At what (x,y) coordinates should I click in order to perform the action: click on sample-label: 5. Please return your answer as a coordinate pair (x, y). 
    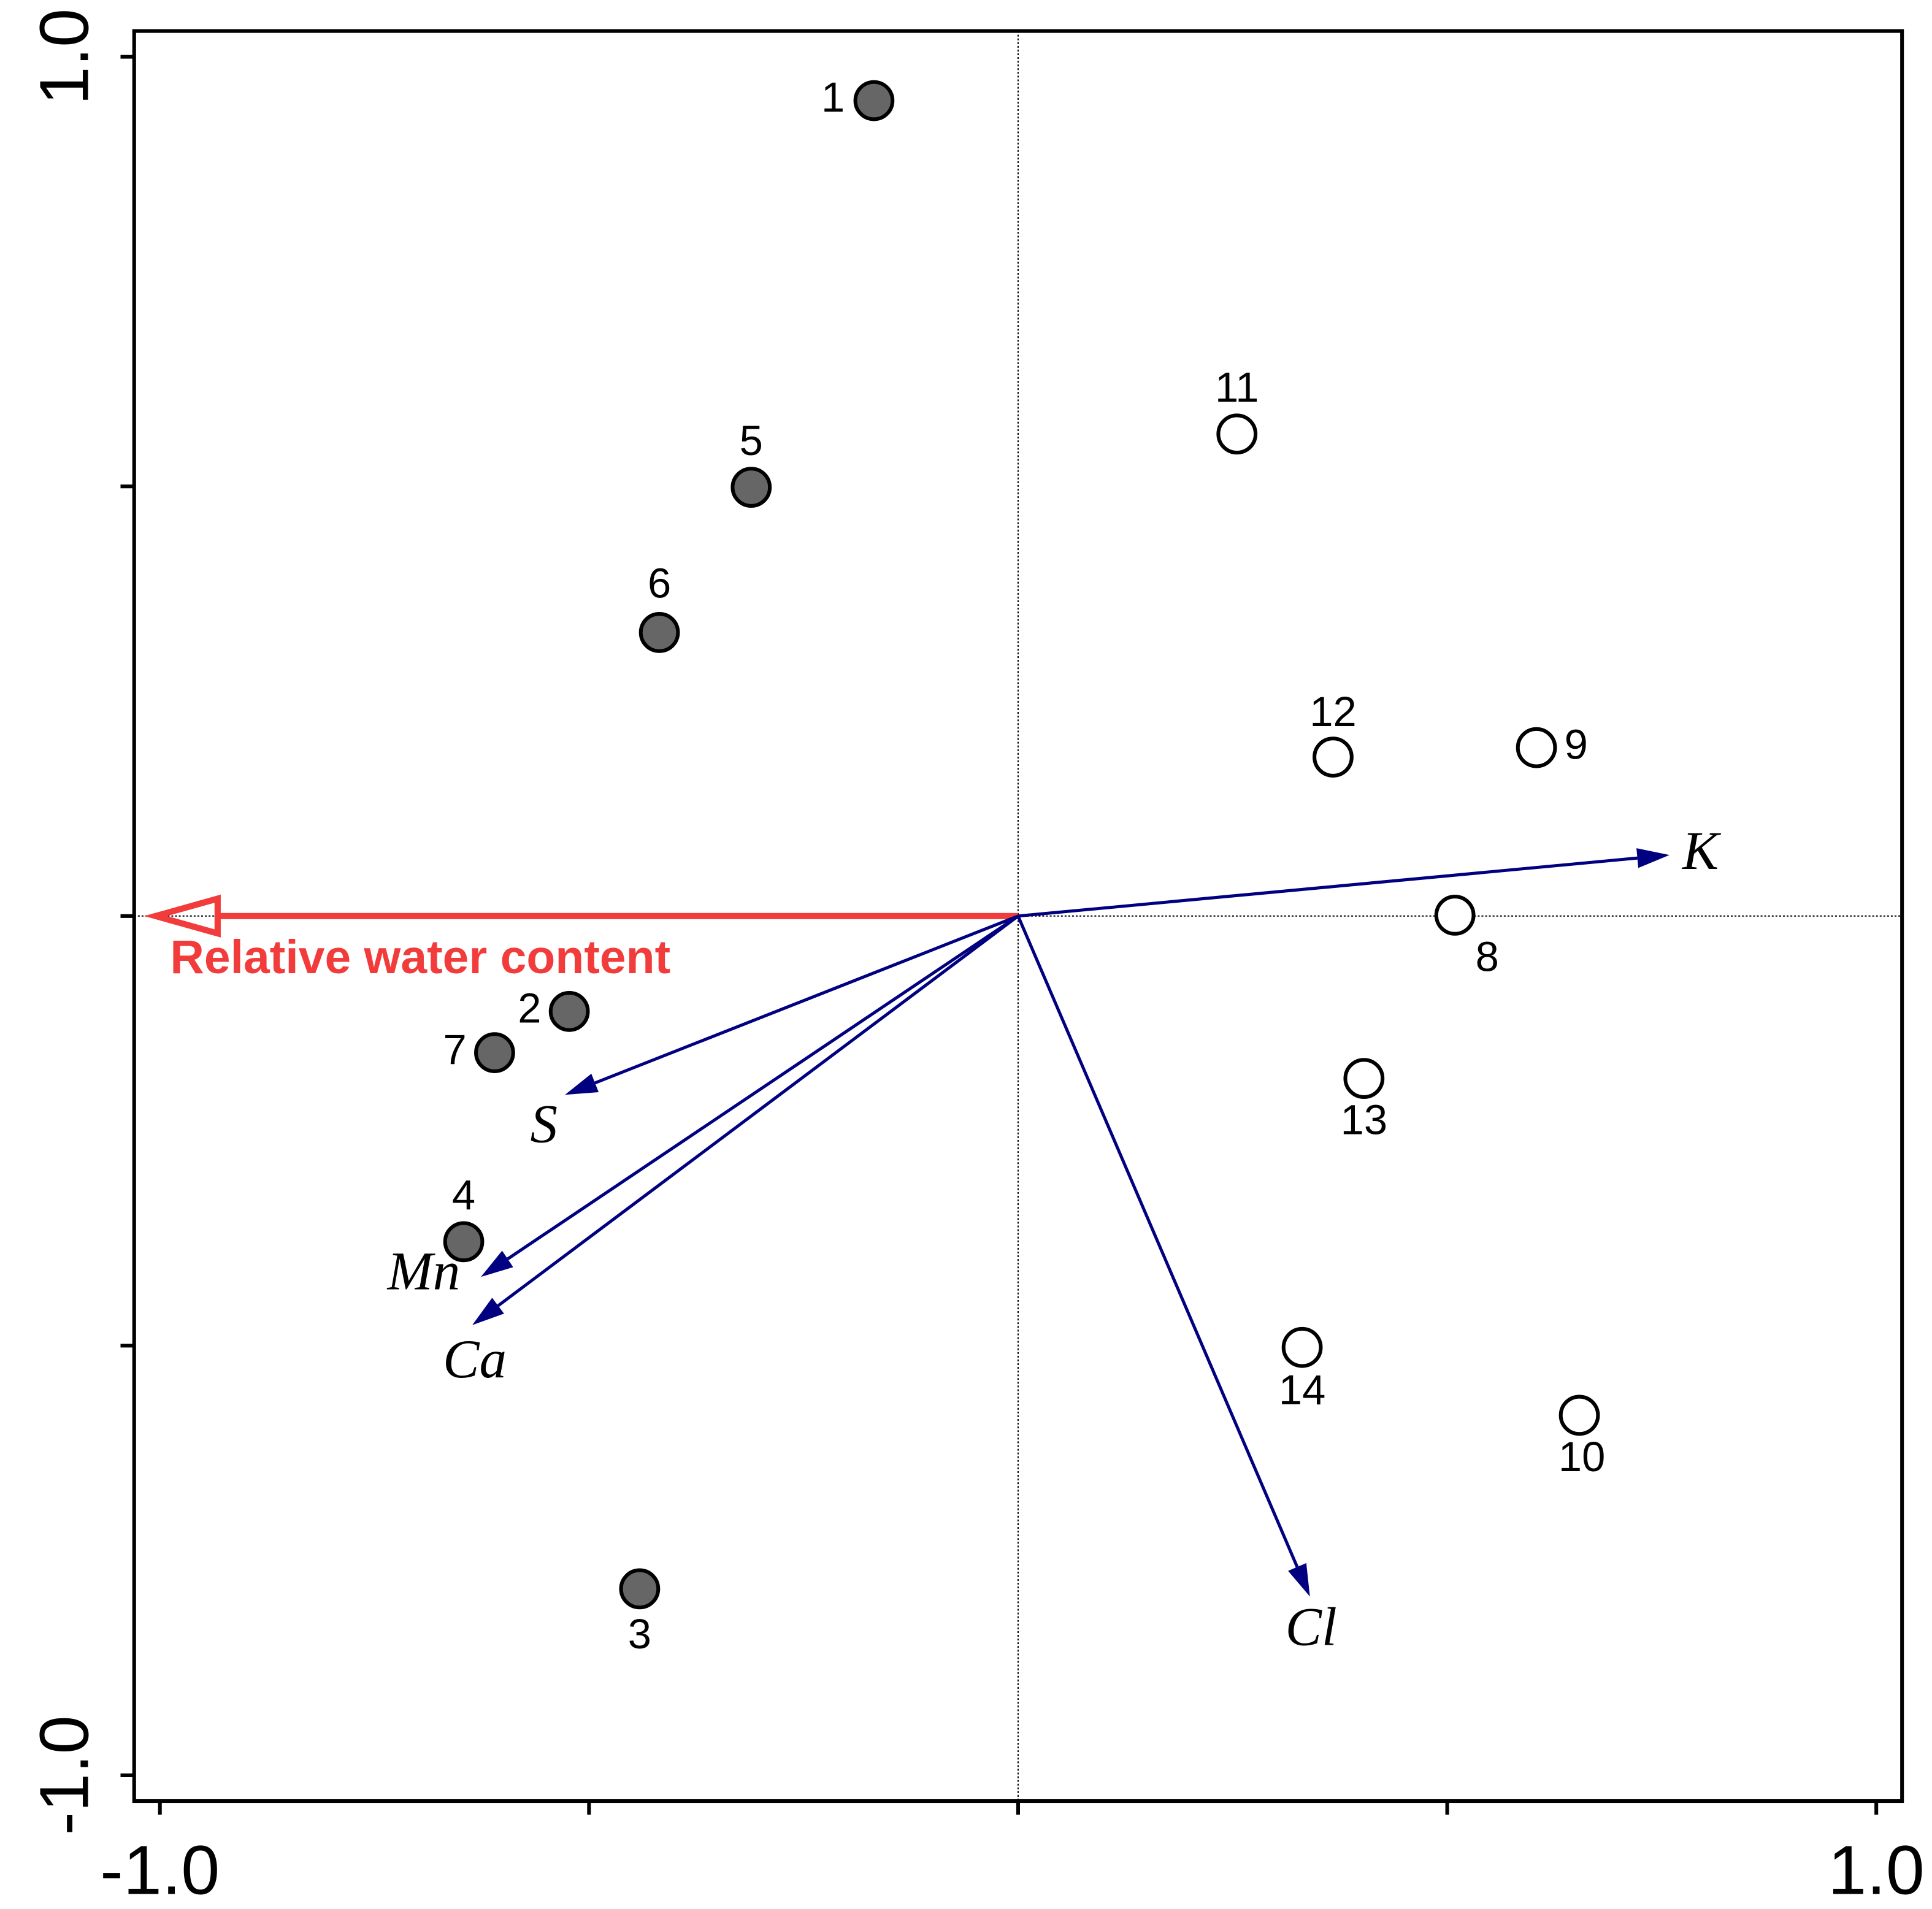
    Looking at the image, I should click on (751, 440).